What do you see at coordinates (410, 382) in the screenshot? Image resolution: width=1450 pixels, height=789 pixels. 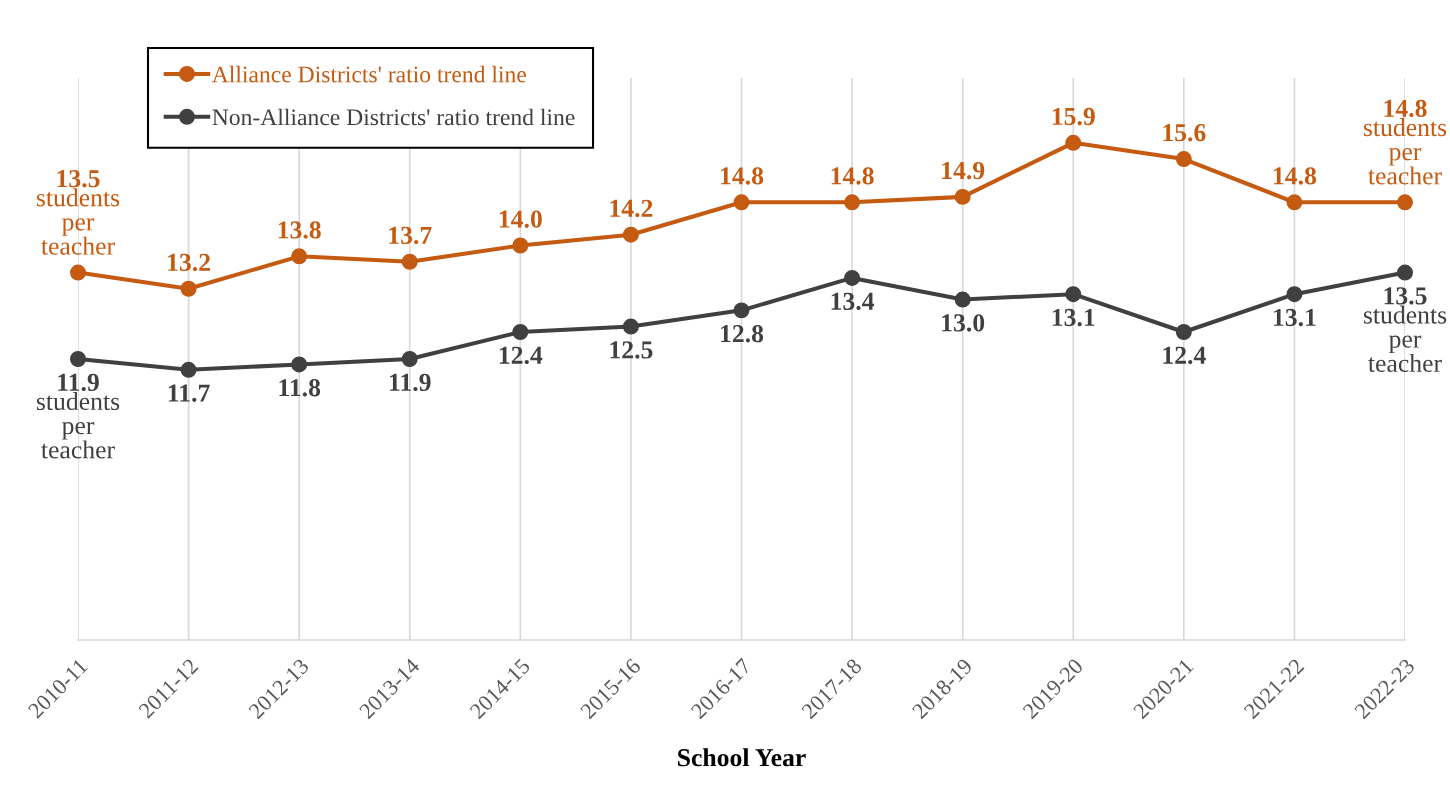 I see `data-label: 11.9` at bounding box center [410, 382].